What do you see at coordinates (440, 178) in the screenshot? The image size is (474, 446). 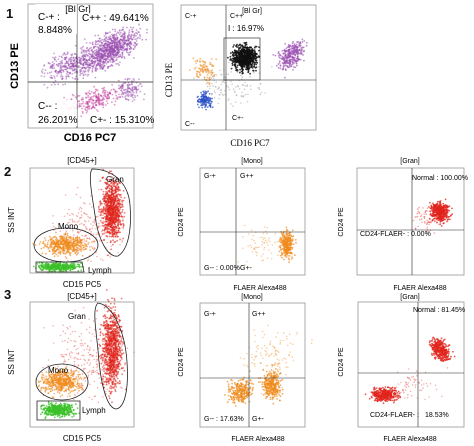 I see `gate-normal-label: Normal : 100.00%` at bounding box center [440, 178].